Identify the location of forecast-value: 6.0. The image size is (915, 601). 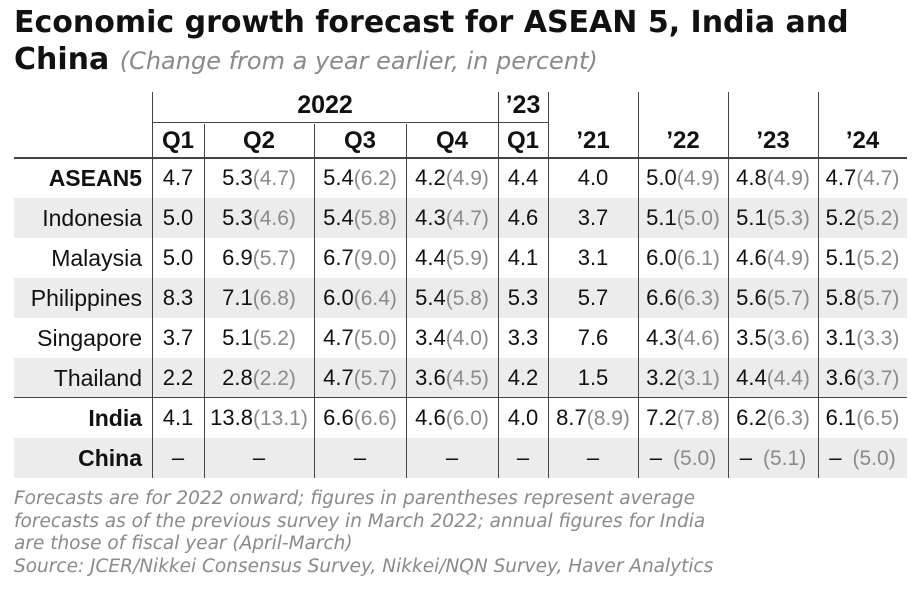
(338, 297).